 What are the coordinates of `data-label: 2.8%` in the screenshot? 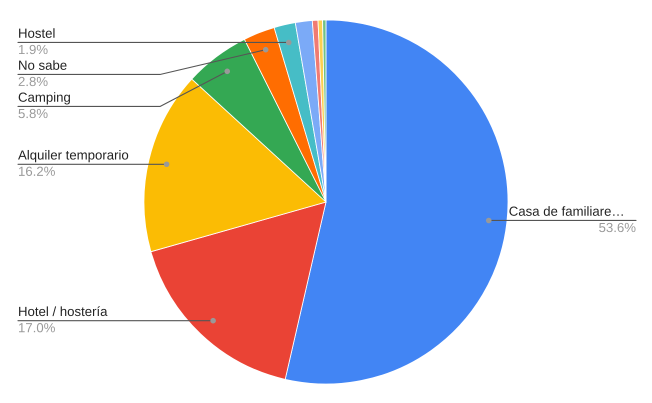 It's located at (33, 81).